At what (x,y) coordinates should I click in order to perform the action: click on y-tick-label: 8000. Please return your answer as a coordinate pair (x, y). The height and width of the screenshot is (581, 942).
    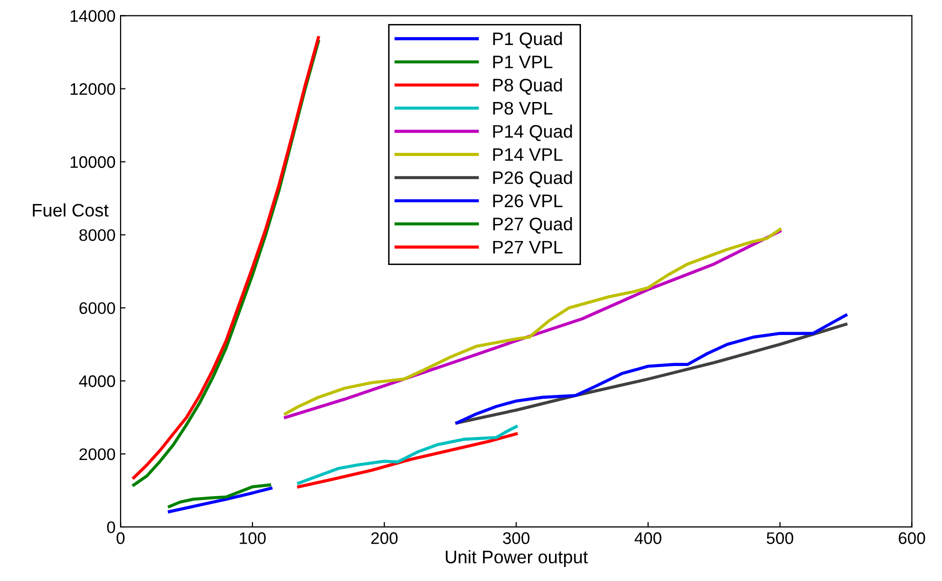
    Looking at the image, I should click on (97, 235).